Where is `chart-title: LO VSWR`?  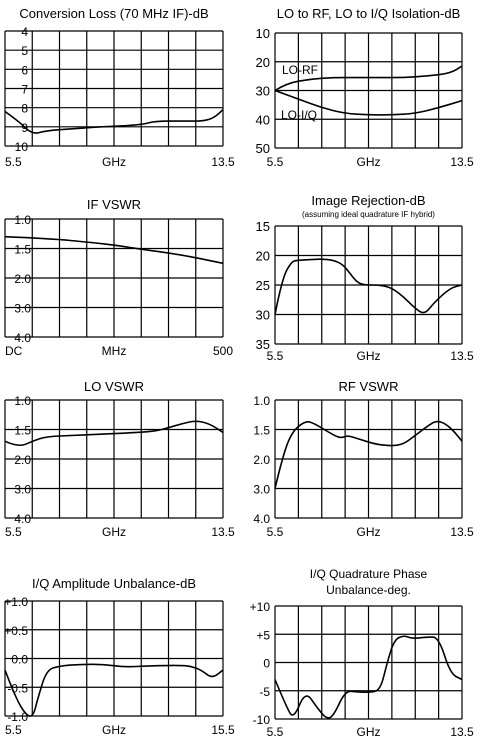
chart-title: LO VSWR is located at coordinates (114, 386).